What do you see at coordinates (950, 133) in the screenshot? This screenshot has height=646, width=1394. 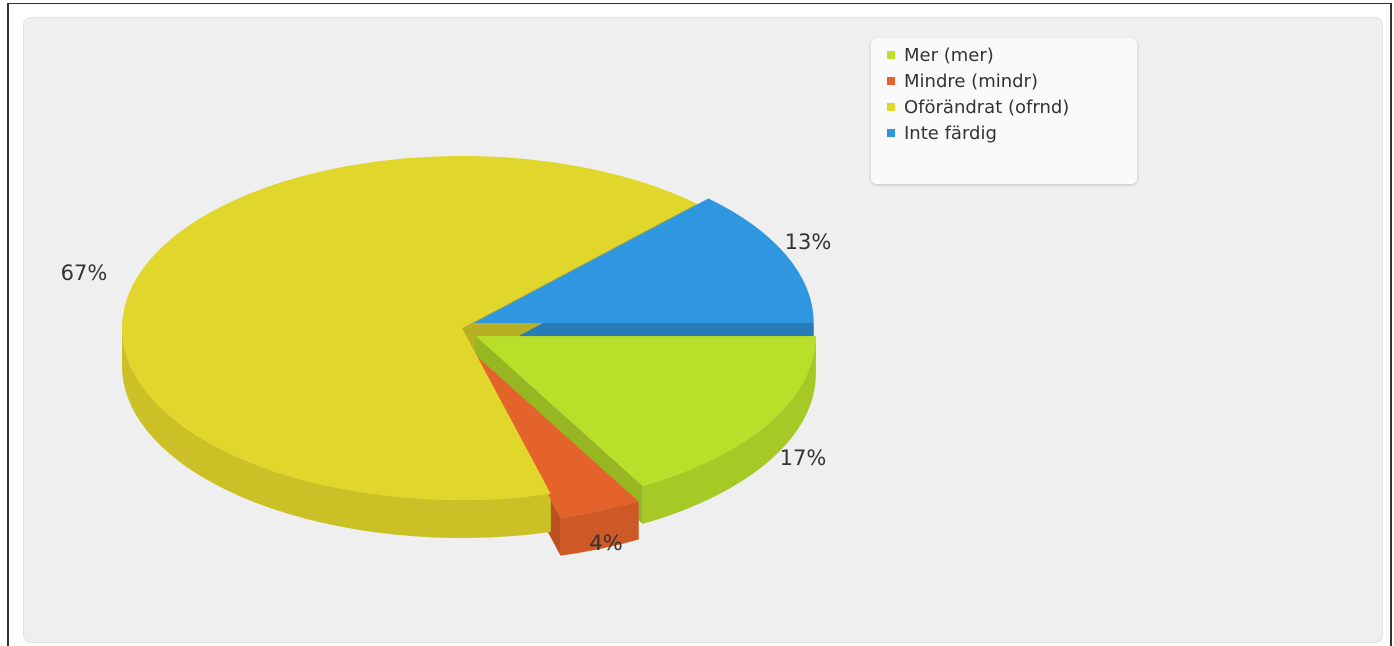 I see `legend-label: Inte färdig` at bounding box center [950, 133].